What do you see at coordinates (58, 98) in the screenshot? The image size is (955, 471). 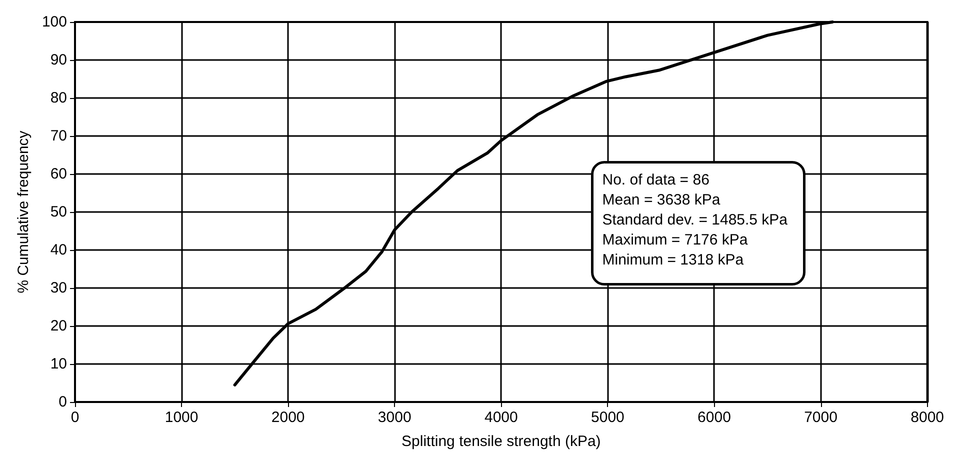 I see `y-tick-label: 80` at bounding box center [58, 98].